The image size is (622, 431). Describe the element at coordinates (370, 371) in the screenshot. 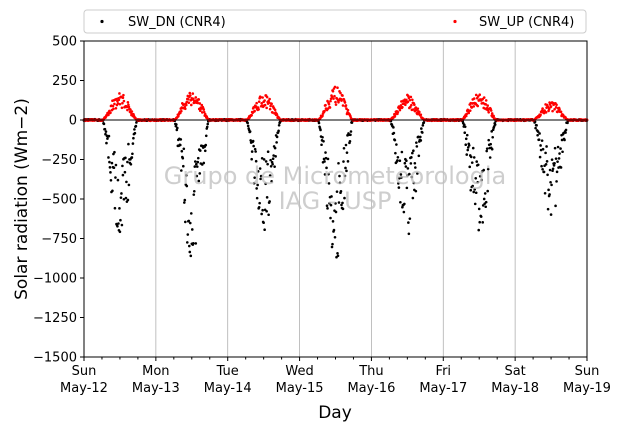

I see `x-tick-label-day: Thu` at that location.